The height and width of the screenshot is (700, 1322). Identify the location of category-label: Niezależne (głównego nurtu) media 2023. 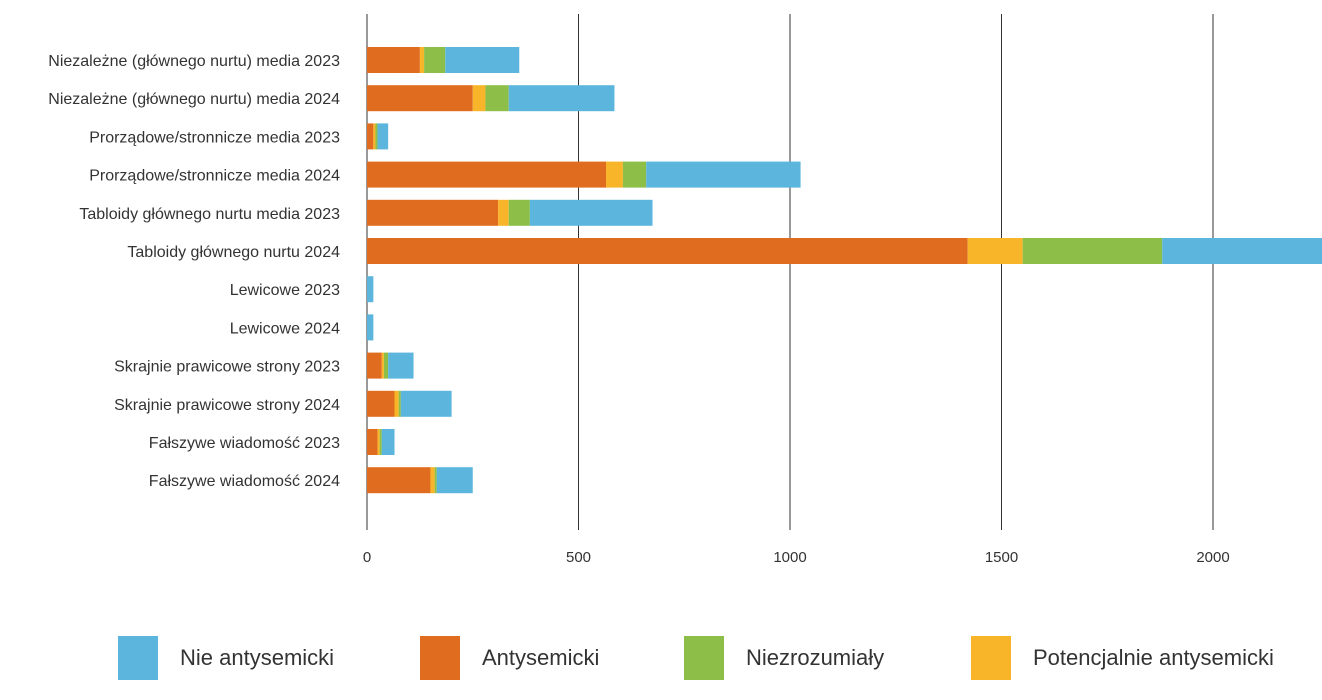
(194, 61).